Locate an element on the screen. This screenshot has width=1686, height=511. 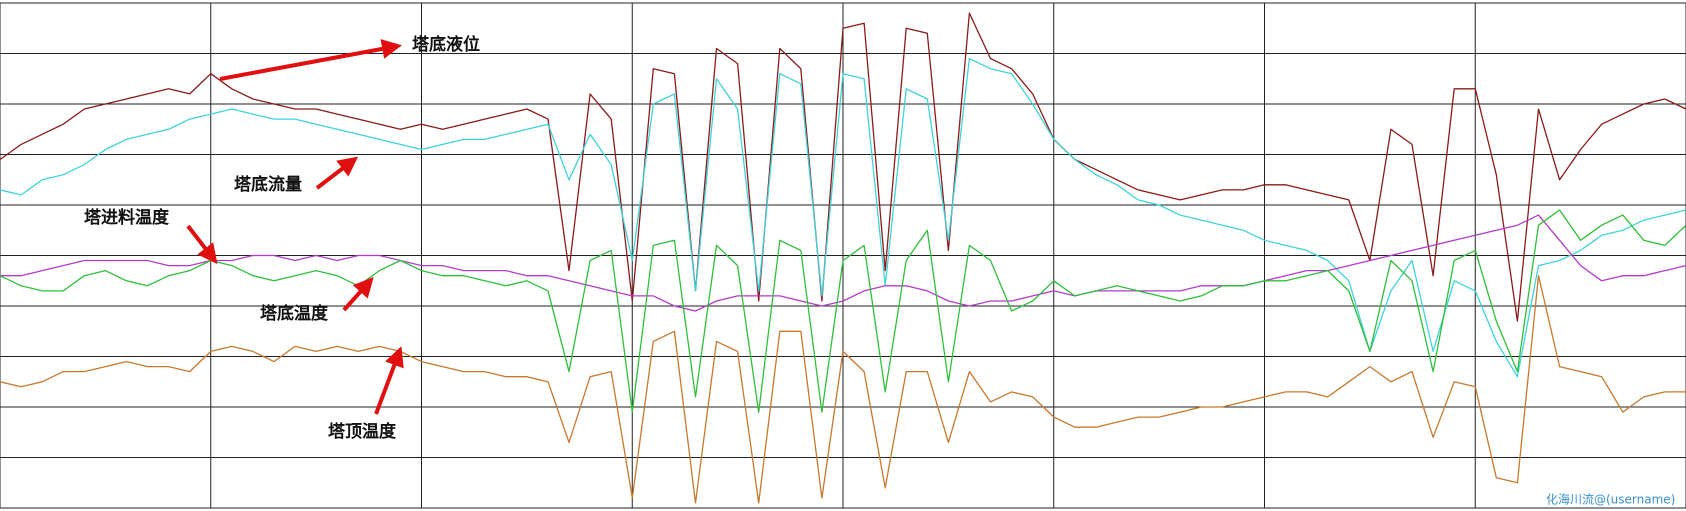
annotation: 塔顶温度 is located at coordinates (362, 431).